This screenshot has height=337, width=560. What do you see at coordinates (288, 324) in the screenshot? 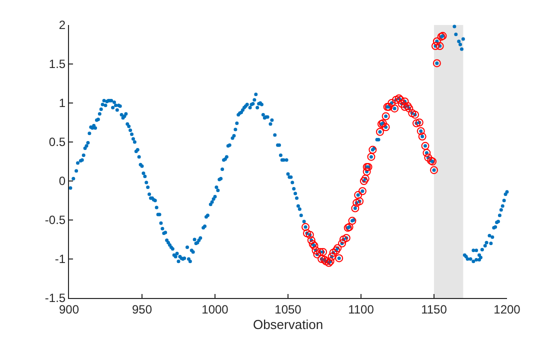
I see `x-axis-title: Observation` at bounding box center [288, 324].